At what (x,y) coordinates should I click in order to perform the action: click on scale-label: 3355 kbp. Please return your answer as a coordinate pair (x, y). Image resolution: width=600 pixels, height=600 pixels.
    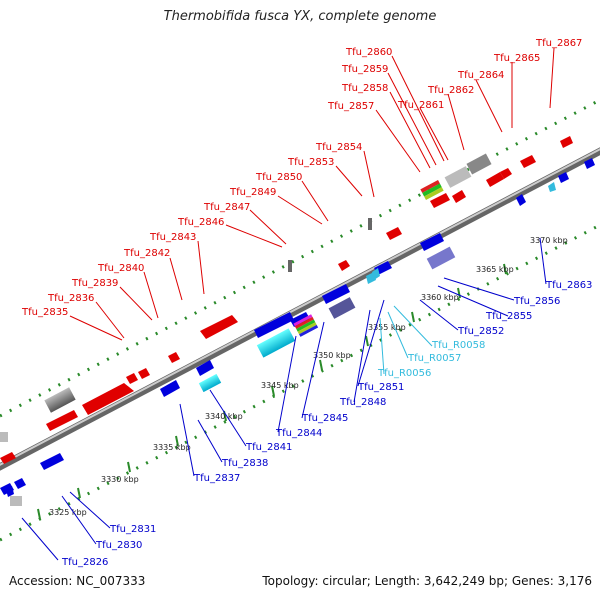
    Looking at the image, I should click on (387, 327).